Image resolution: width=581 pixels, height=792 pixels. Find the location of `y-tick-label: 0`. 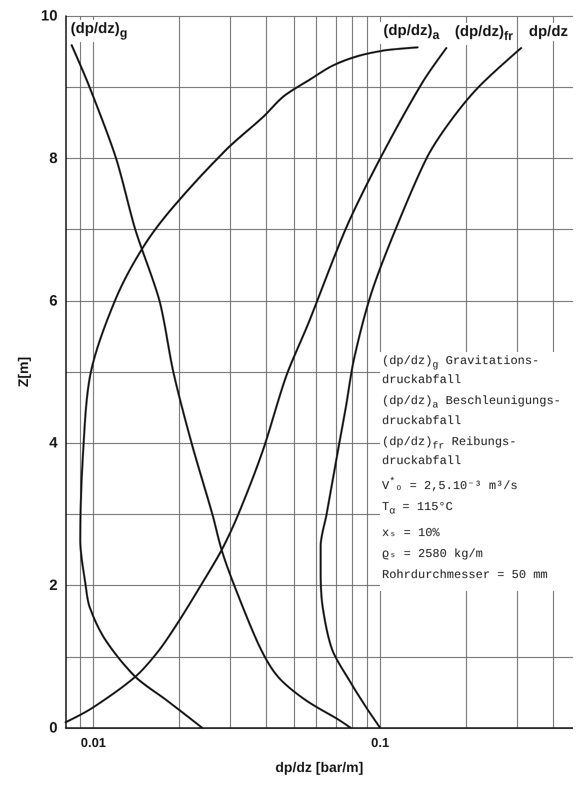

y-tick-label: 0 is located at coordinates (53, 728).